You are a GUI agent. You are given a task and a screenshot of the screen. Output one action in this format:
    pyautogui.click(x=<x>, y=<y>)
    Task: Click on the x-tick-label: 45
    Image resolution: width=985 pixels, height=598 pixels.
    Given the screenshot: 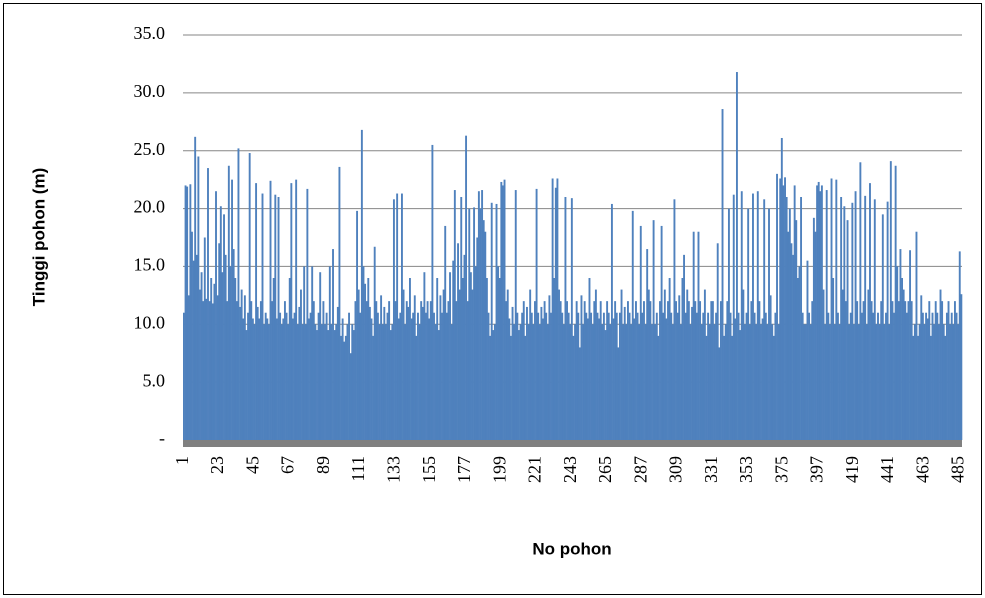 What is the action you would take?
    pyautogui.click(x=252, y=465)
    